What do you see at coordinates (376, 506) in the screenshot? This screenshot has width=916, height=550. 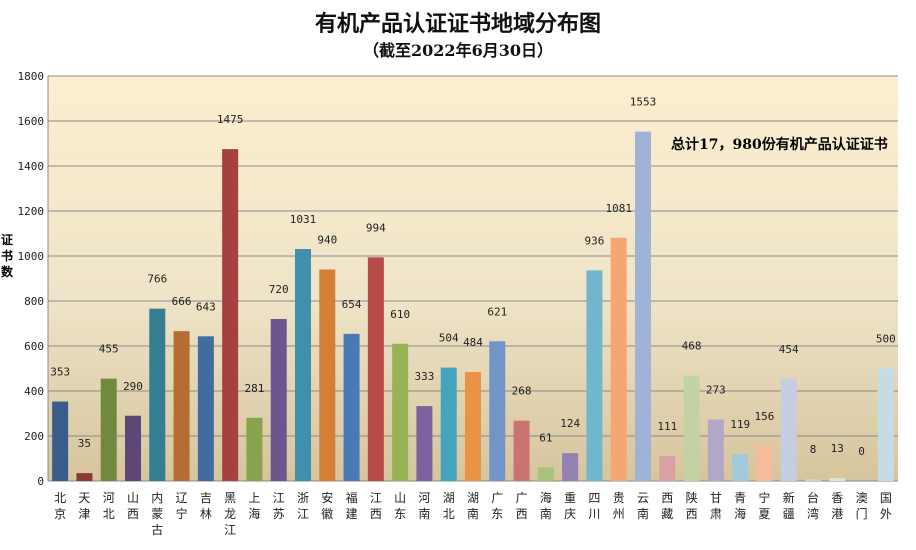 I see `x-tick-label: 江西` at bounding box center [376, 506].